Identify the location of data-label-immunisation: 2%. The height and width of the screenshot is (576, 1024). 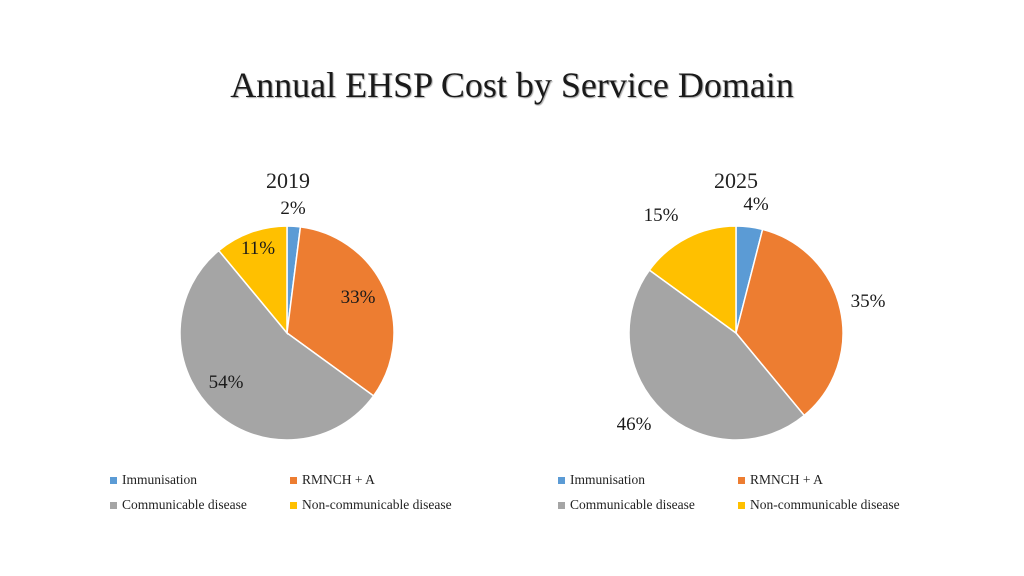
(293, 208).